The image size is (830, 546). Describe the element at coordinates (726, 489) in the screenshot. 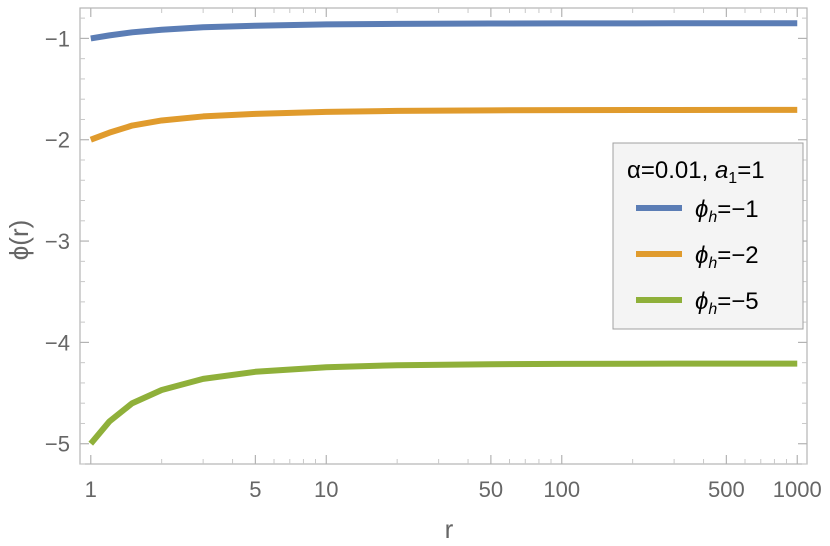

I see `x-tick-label-5: 500` at that location.